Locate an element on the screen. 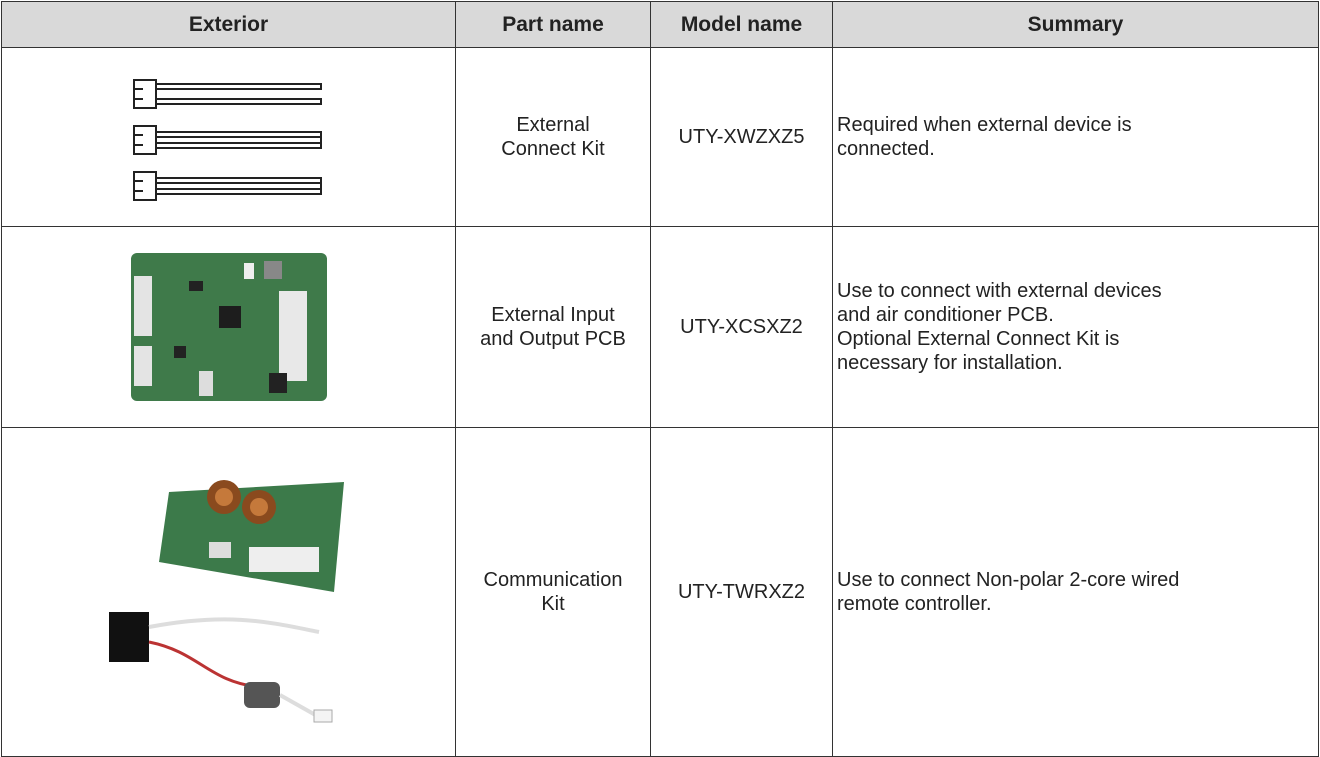  model-name: UTY-XCSXZ2 is located at coordinates (741, 327).